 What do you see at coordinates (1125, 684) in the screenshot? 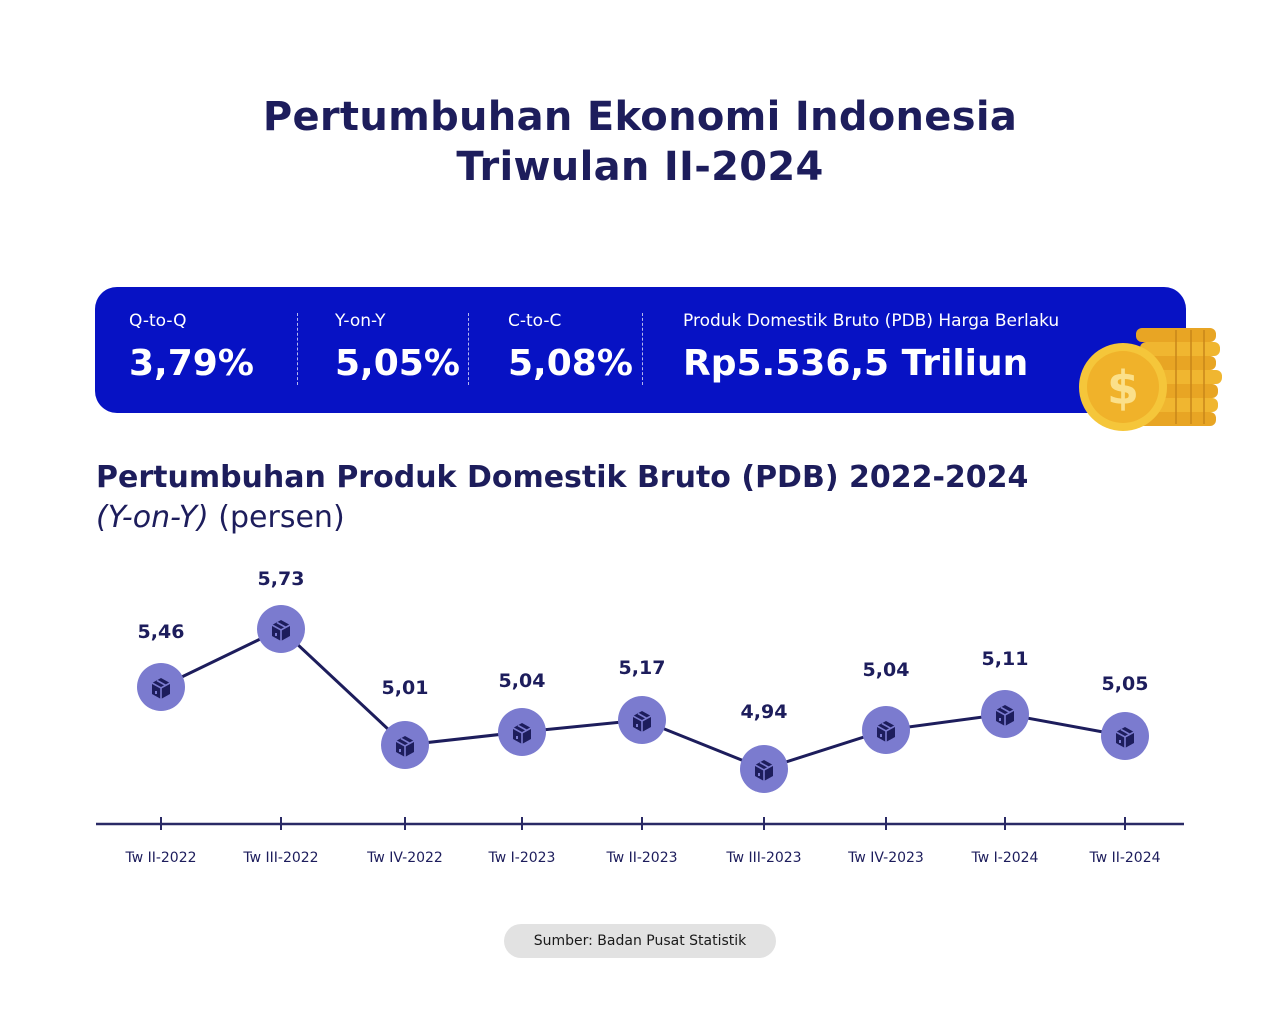
I see `value-label: 5,05` at bounding box center [1125, 684].